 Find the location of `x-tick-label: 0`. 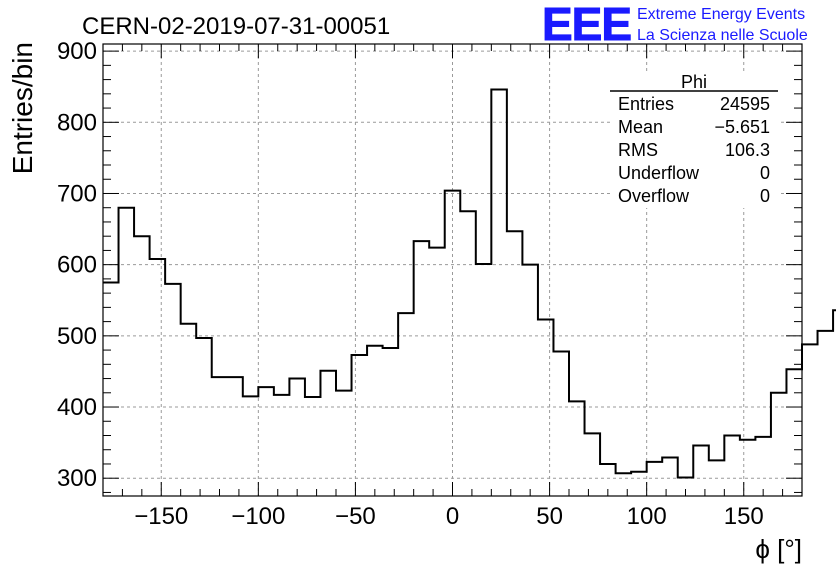

x-tick-label: 0 is located at coordinates (452, 516).